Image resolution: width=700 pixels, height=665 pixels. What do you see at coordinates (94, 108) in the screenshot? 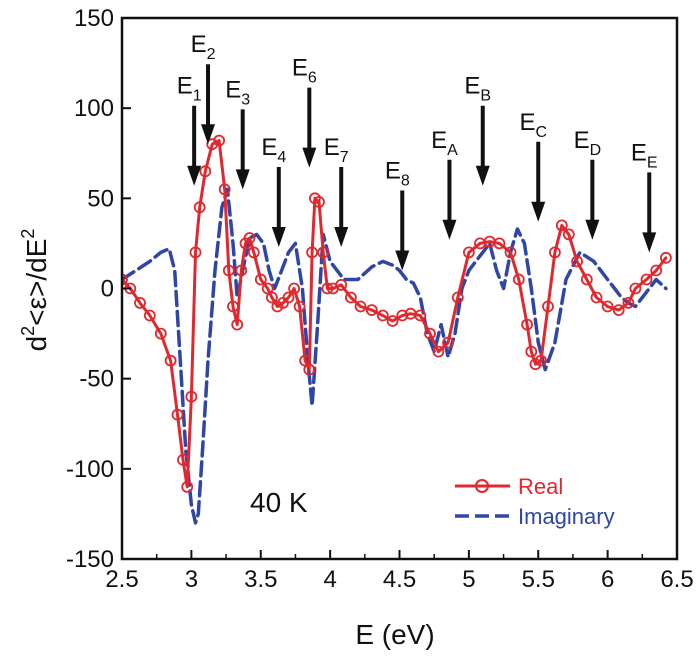
I see `y-tick-label-1: 100` at bounding box center [94, 108].